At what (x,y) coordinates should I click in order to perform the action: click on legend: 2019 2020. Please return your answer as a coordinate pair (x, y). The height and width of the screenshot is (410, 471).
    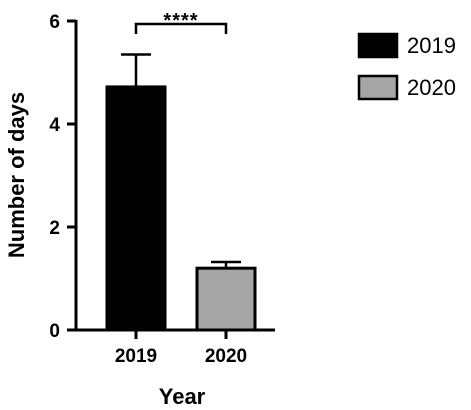
    Looking at the image, I should click on (406, 66).